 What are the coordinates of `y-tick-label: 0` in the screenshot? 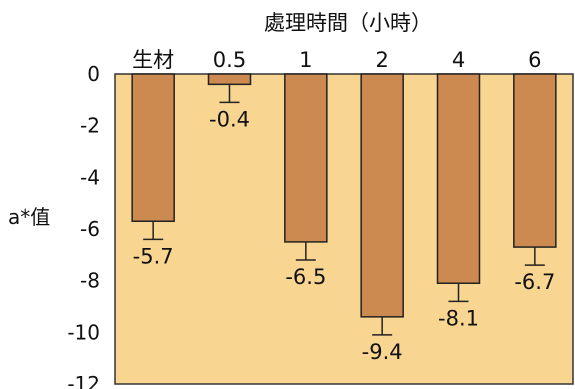 It's located at (93, 74).